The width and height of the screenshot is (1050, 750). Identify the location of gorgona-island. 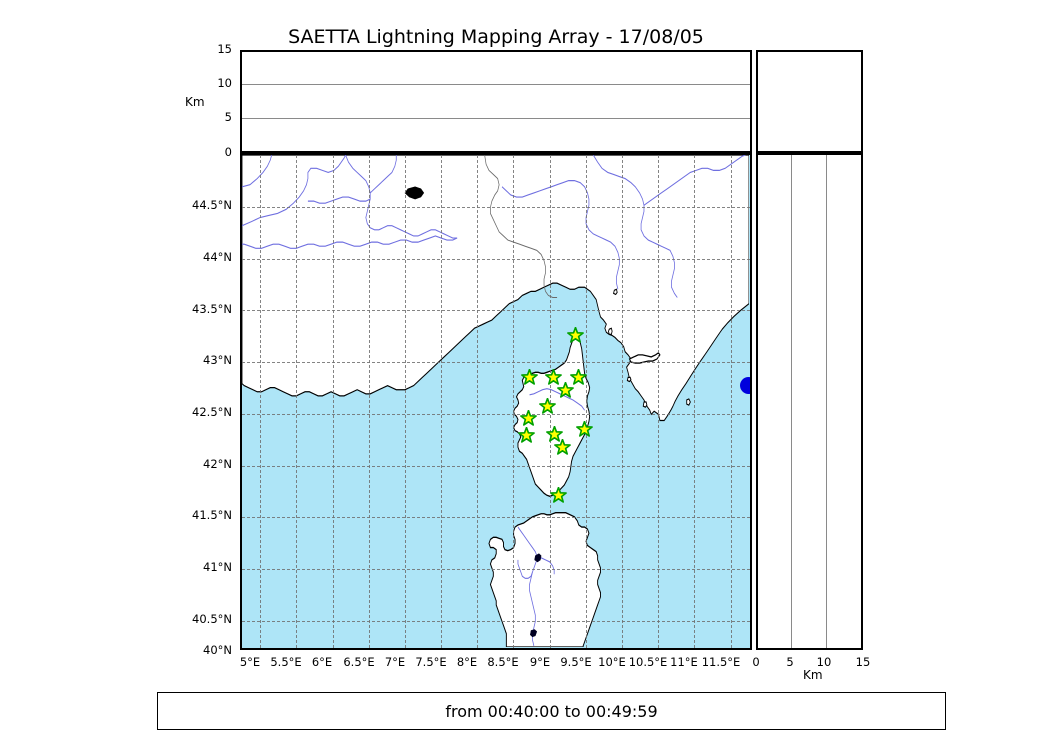
(615, 292).